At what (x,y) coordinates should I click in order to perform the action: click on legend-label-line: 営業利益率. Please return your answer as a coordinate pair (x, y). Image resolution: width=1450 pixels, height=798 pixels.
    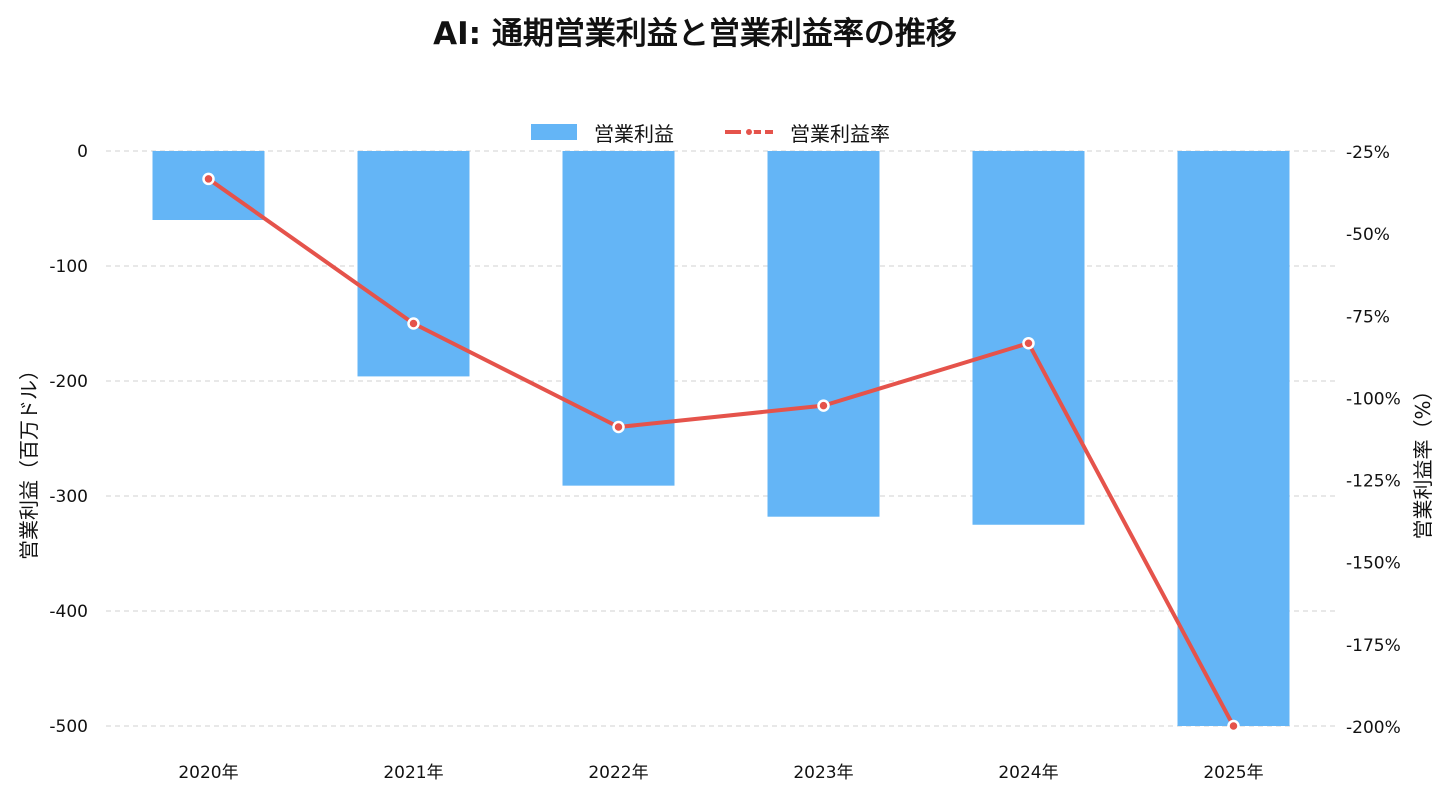
    Looking at the image, I should click on (840, 134).